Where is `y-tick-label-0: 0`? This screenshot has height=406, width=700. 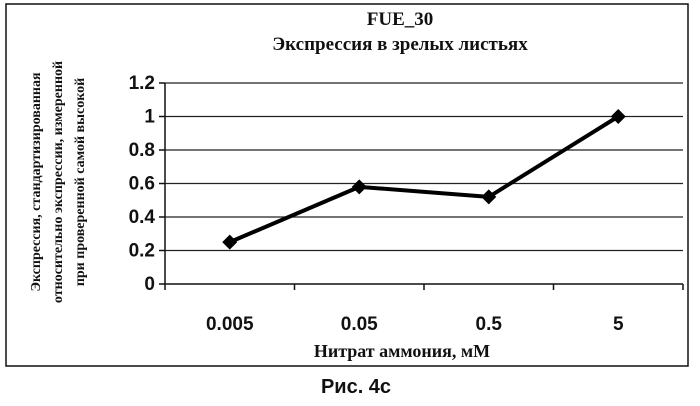
y-tick-label-0: 0 is located at coordinates (149, 284).